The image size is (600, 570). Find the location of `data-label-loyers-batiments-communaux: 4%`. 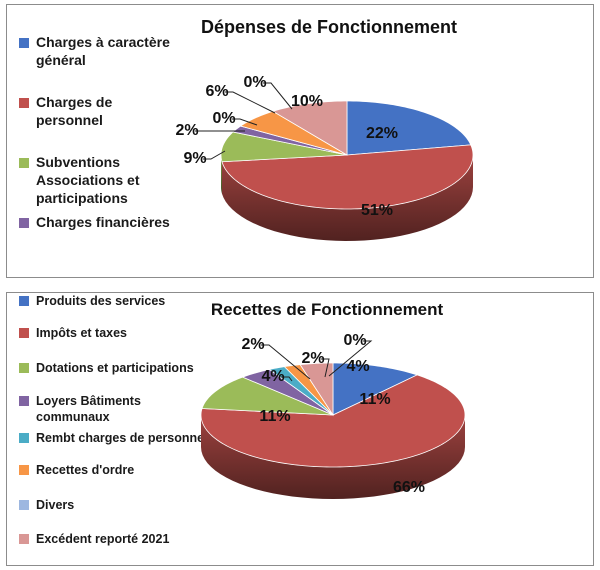

data-label-loyers-batiments-communaux: 4% is located at coordinates (272, 376).